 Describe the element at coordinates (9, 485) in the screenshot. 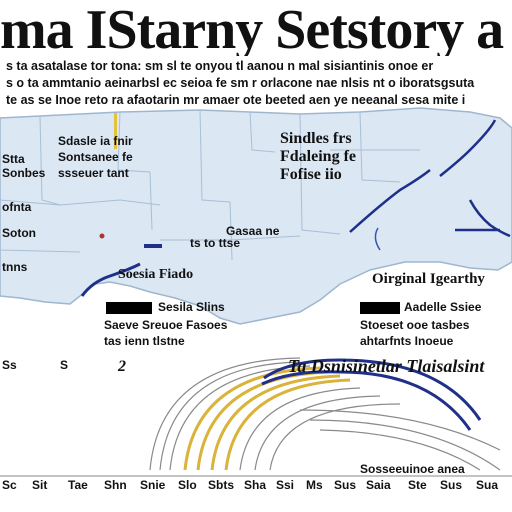

I see `footer-item: Sc` at that location.